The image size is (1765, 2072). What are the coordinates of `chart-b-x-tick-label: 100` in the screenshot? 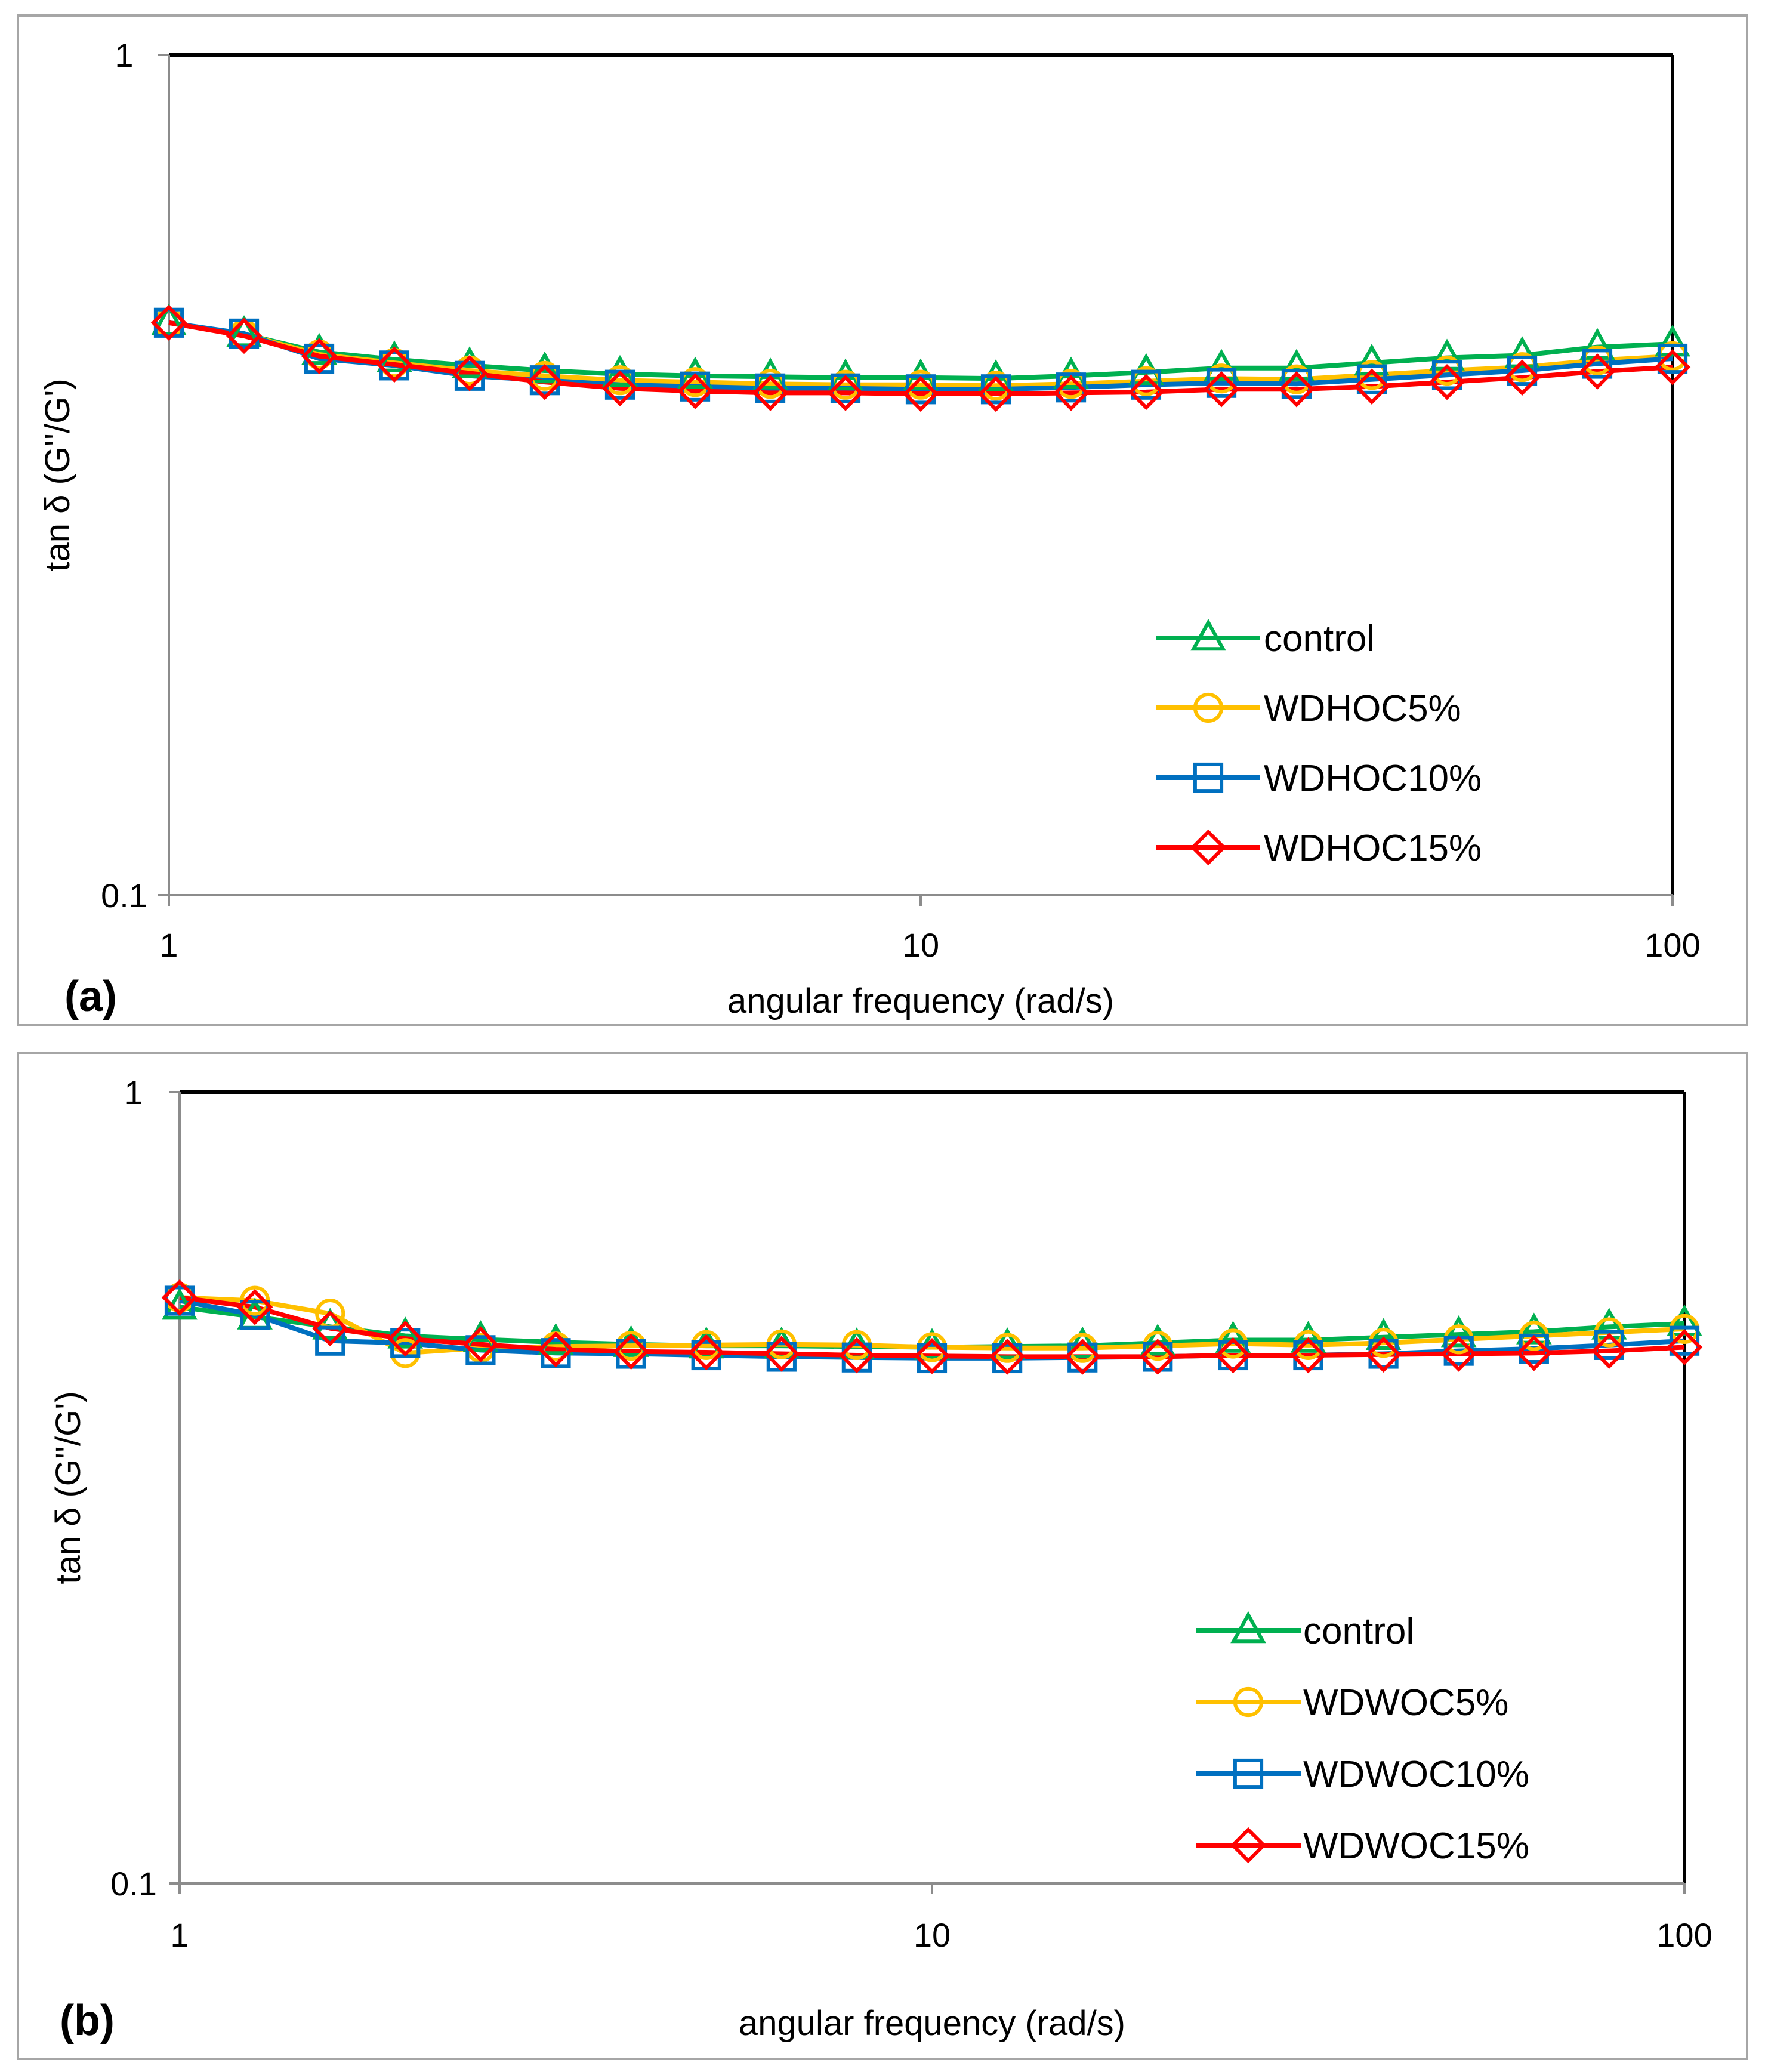 It's located at (1684, 1935).